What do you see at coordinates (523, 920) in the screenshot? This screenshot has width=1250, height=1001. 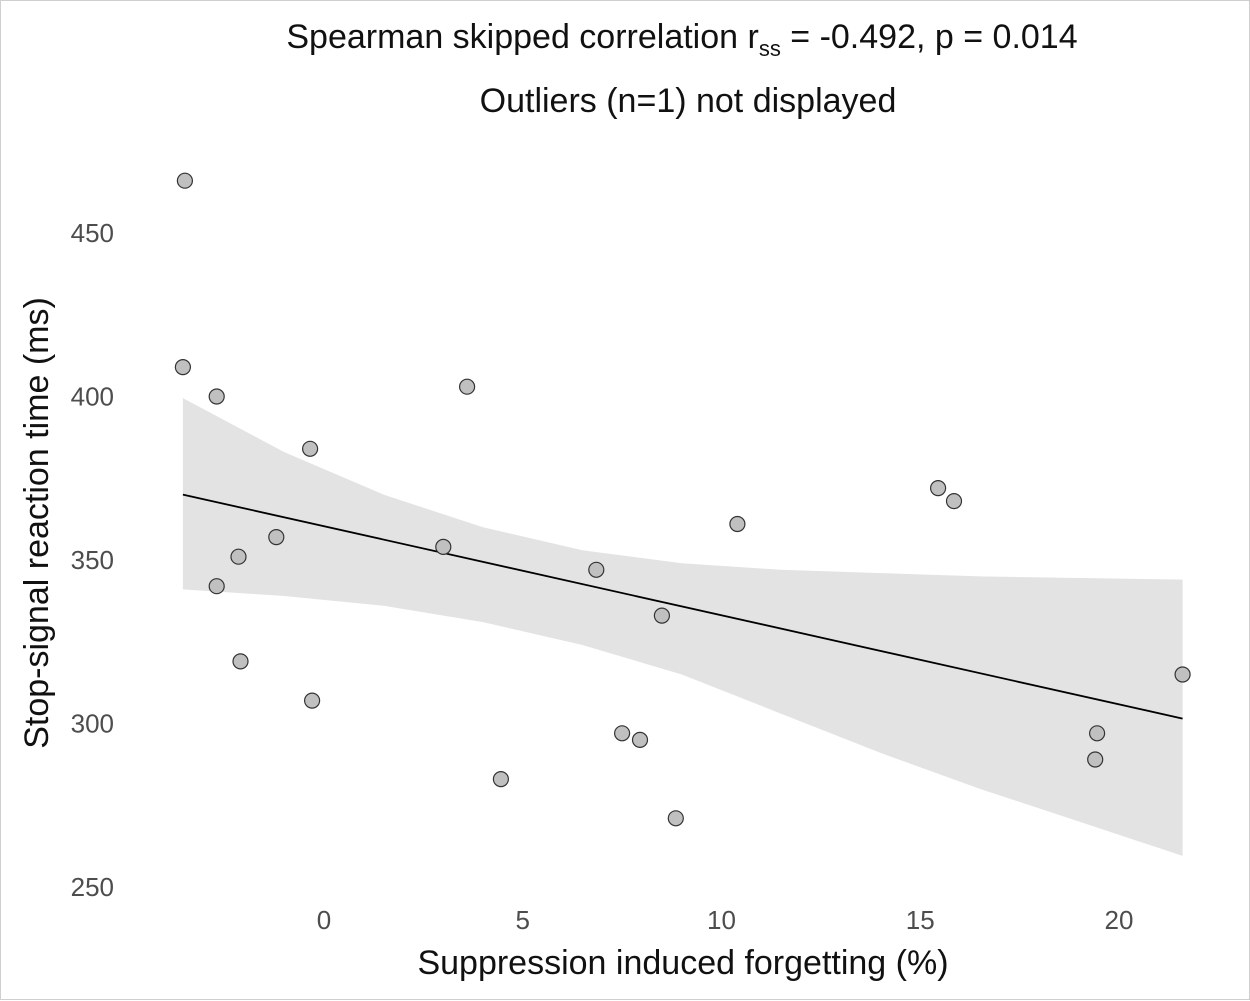 I see `x-tick-label-5: 5` at bounding box center [523, 920].